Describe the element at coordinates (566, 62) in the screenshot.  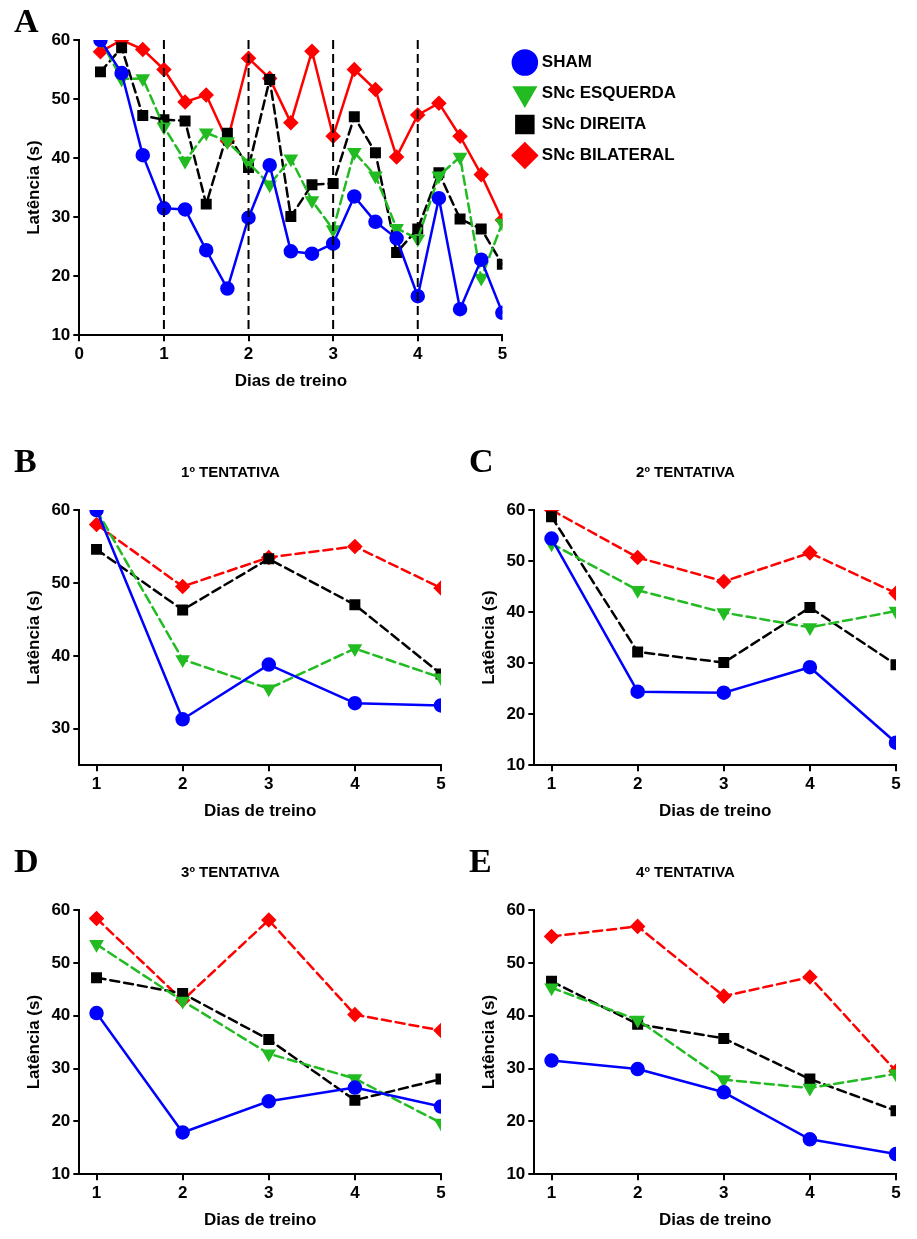
I see `legend-label: SHAM` at that location.